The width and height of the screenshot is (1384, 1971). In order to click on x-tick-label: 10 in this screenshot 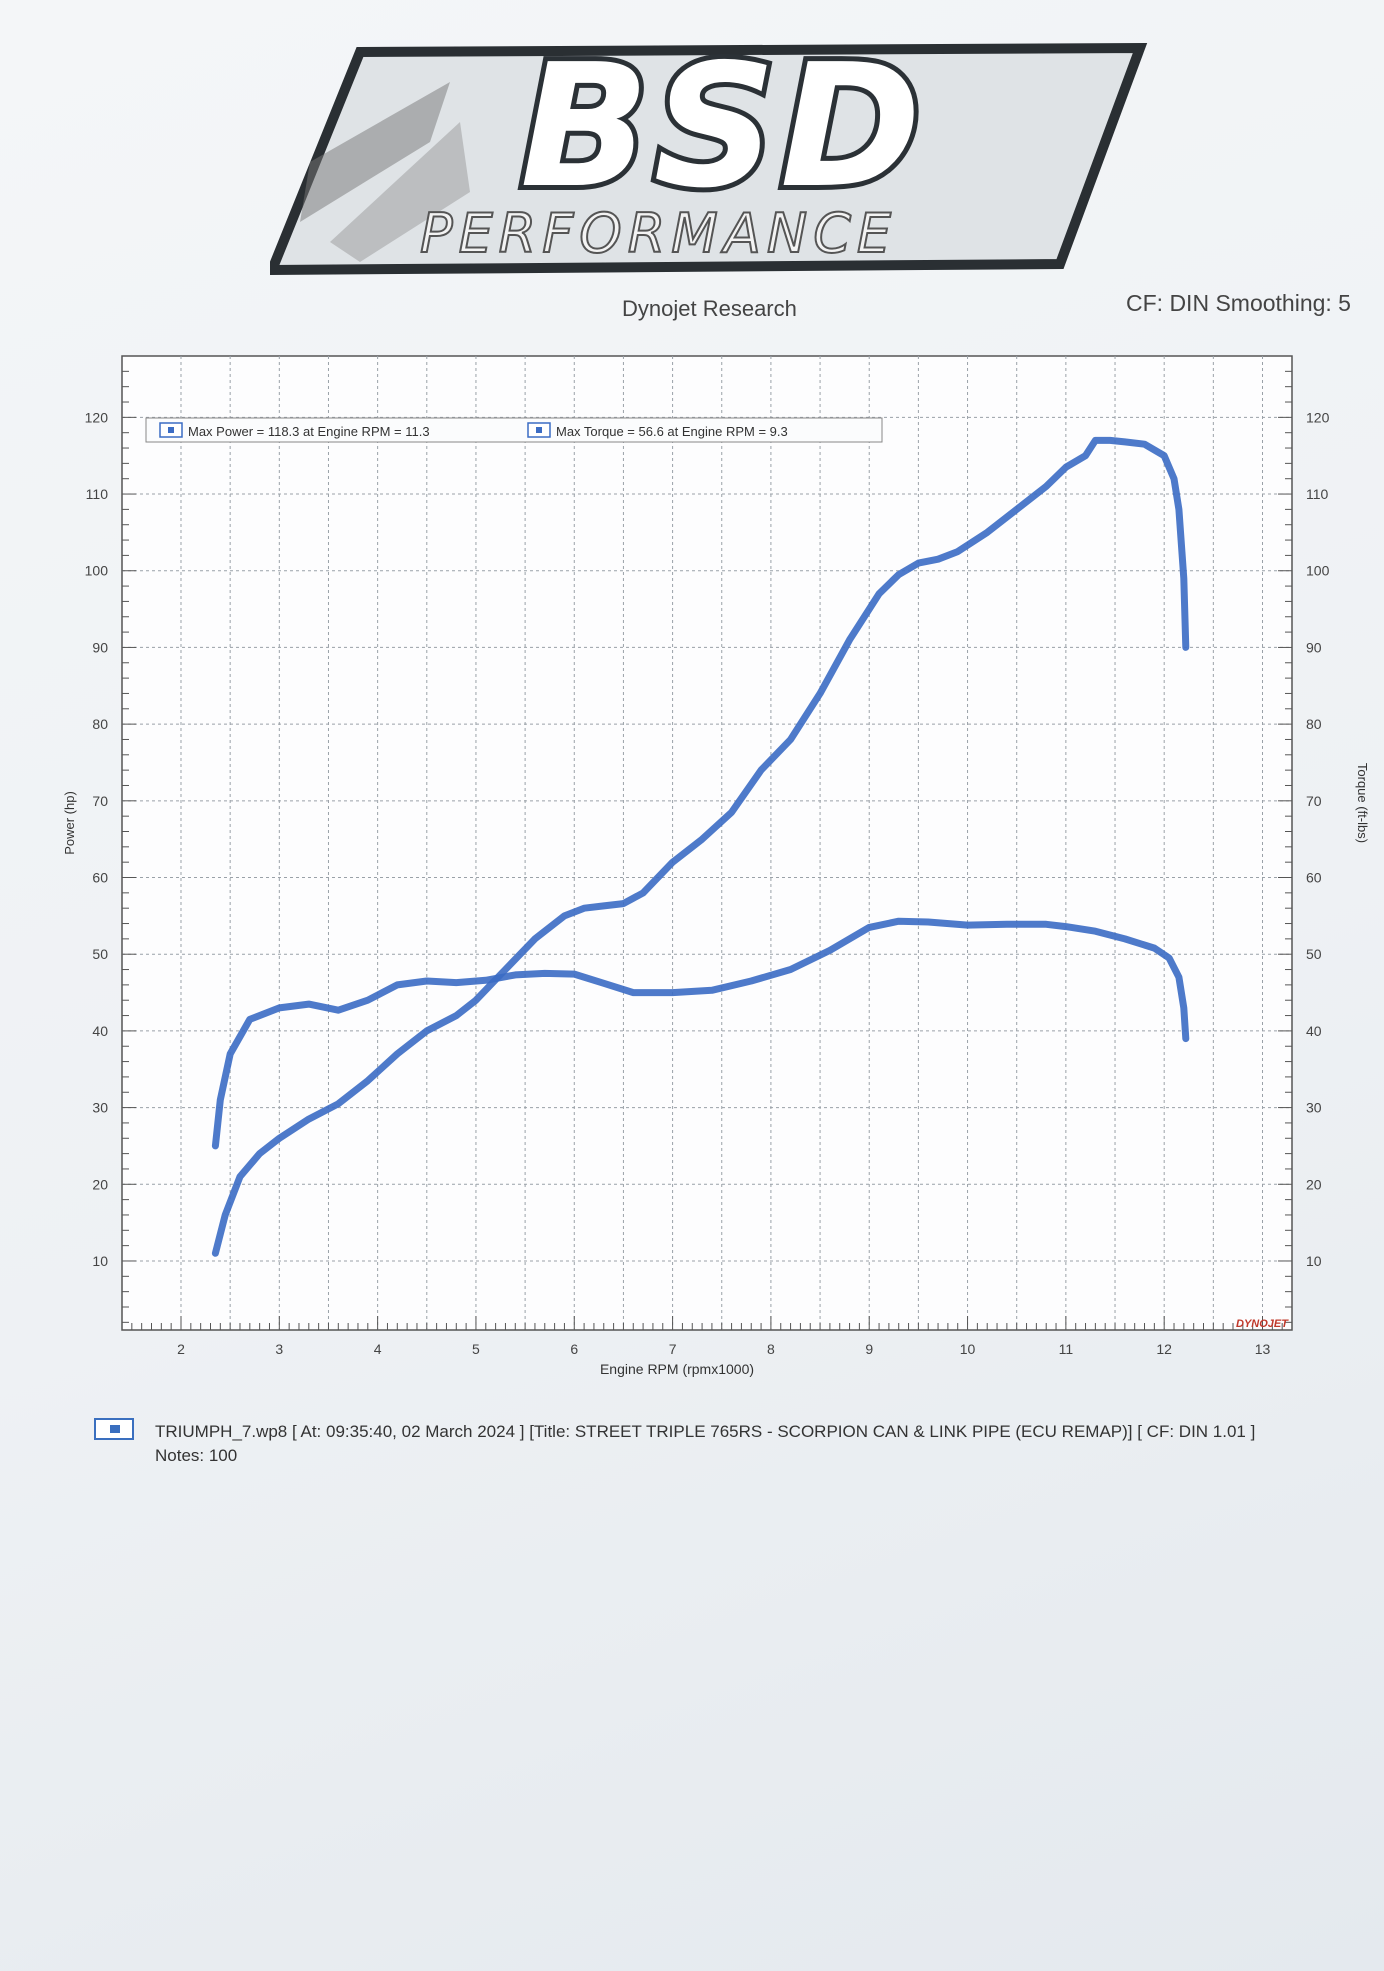, I will do `click(968, 1349)`.